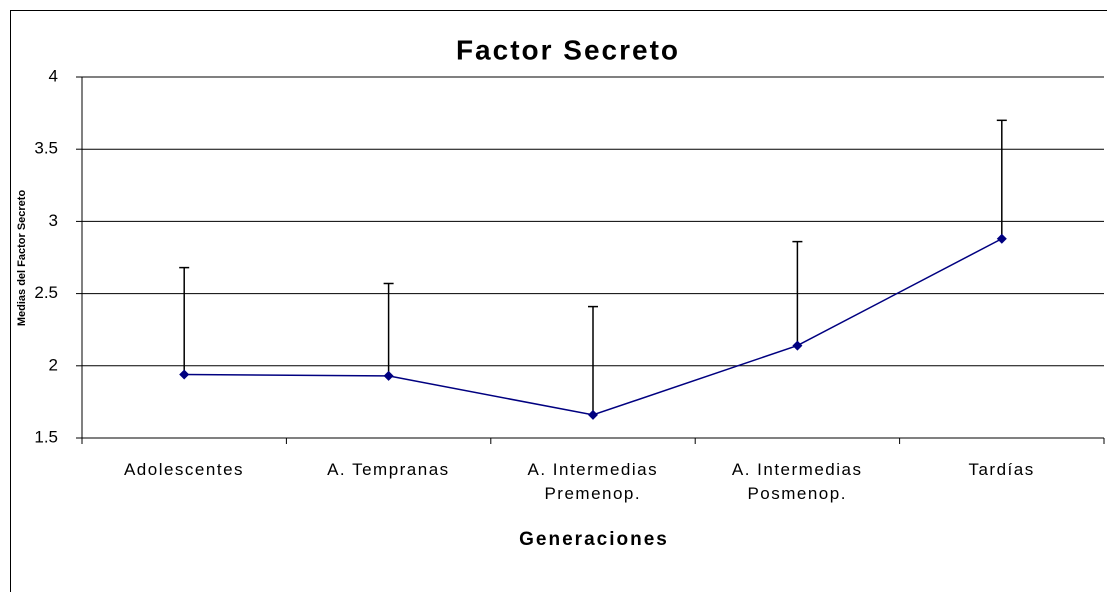  Describe the element at coordinates (53, 75) in the screenshot. I see `y-tick-label: 4` at that location.